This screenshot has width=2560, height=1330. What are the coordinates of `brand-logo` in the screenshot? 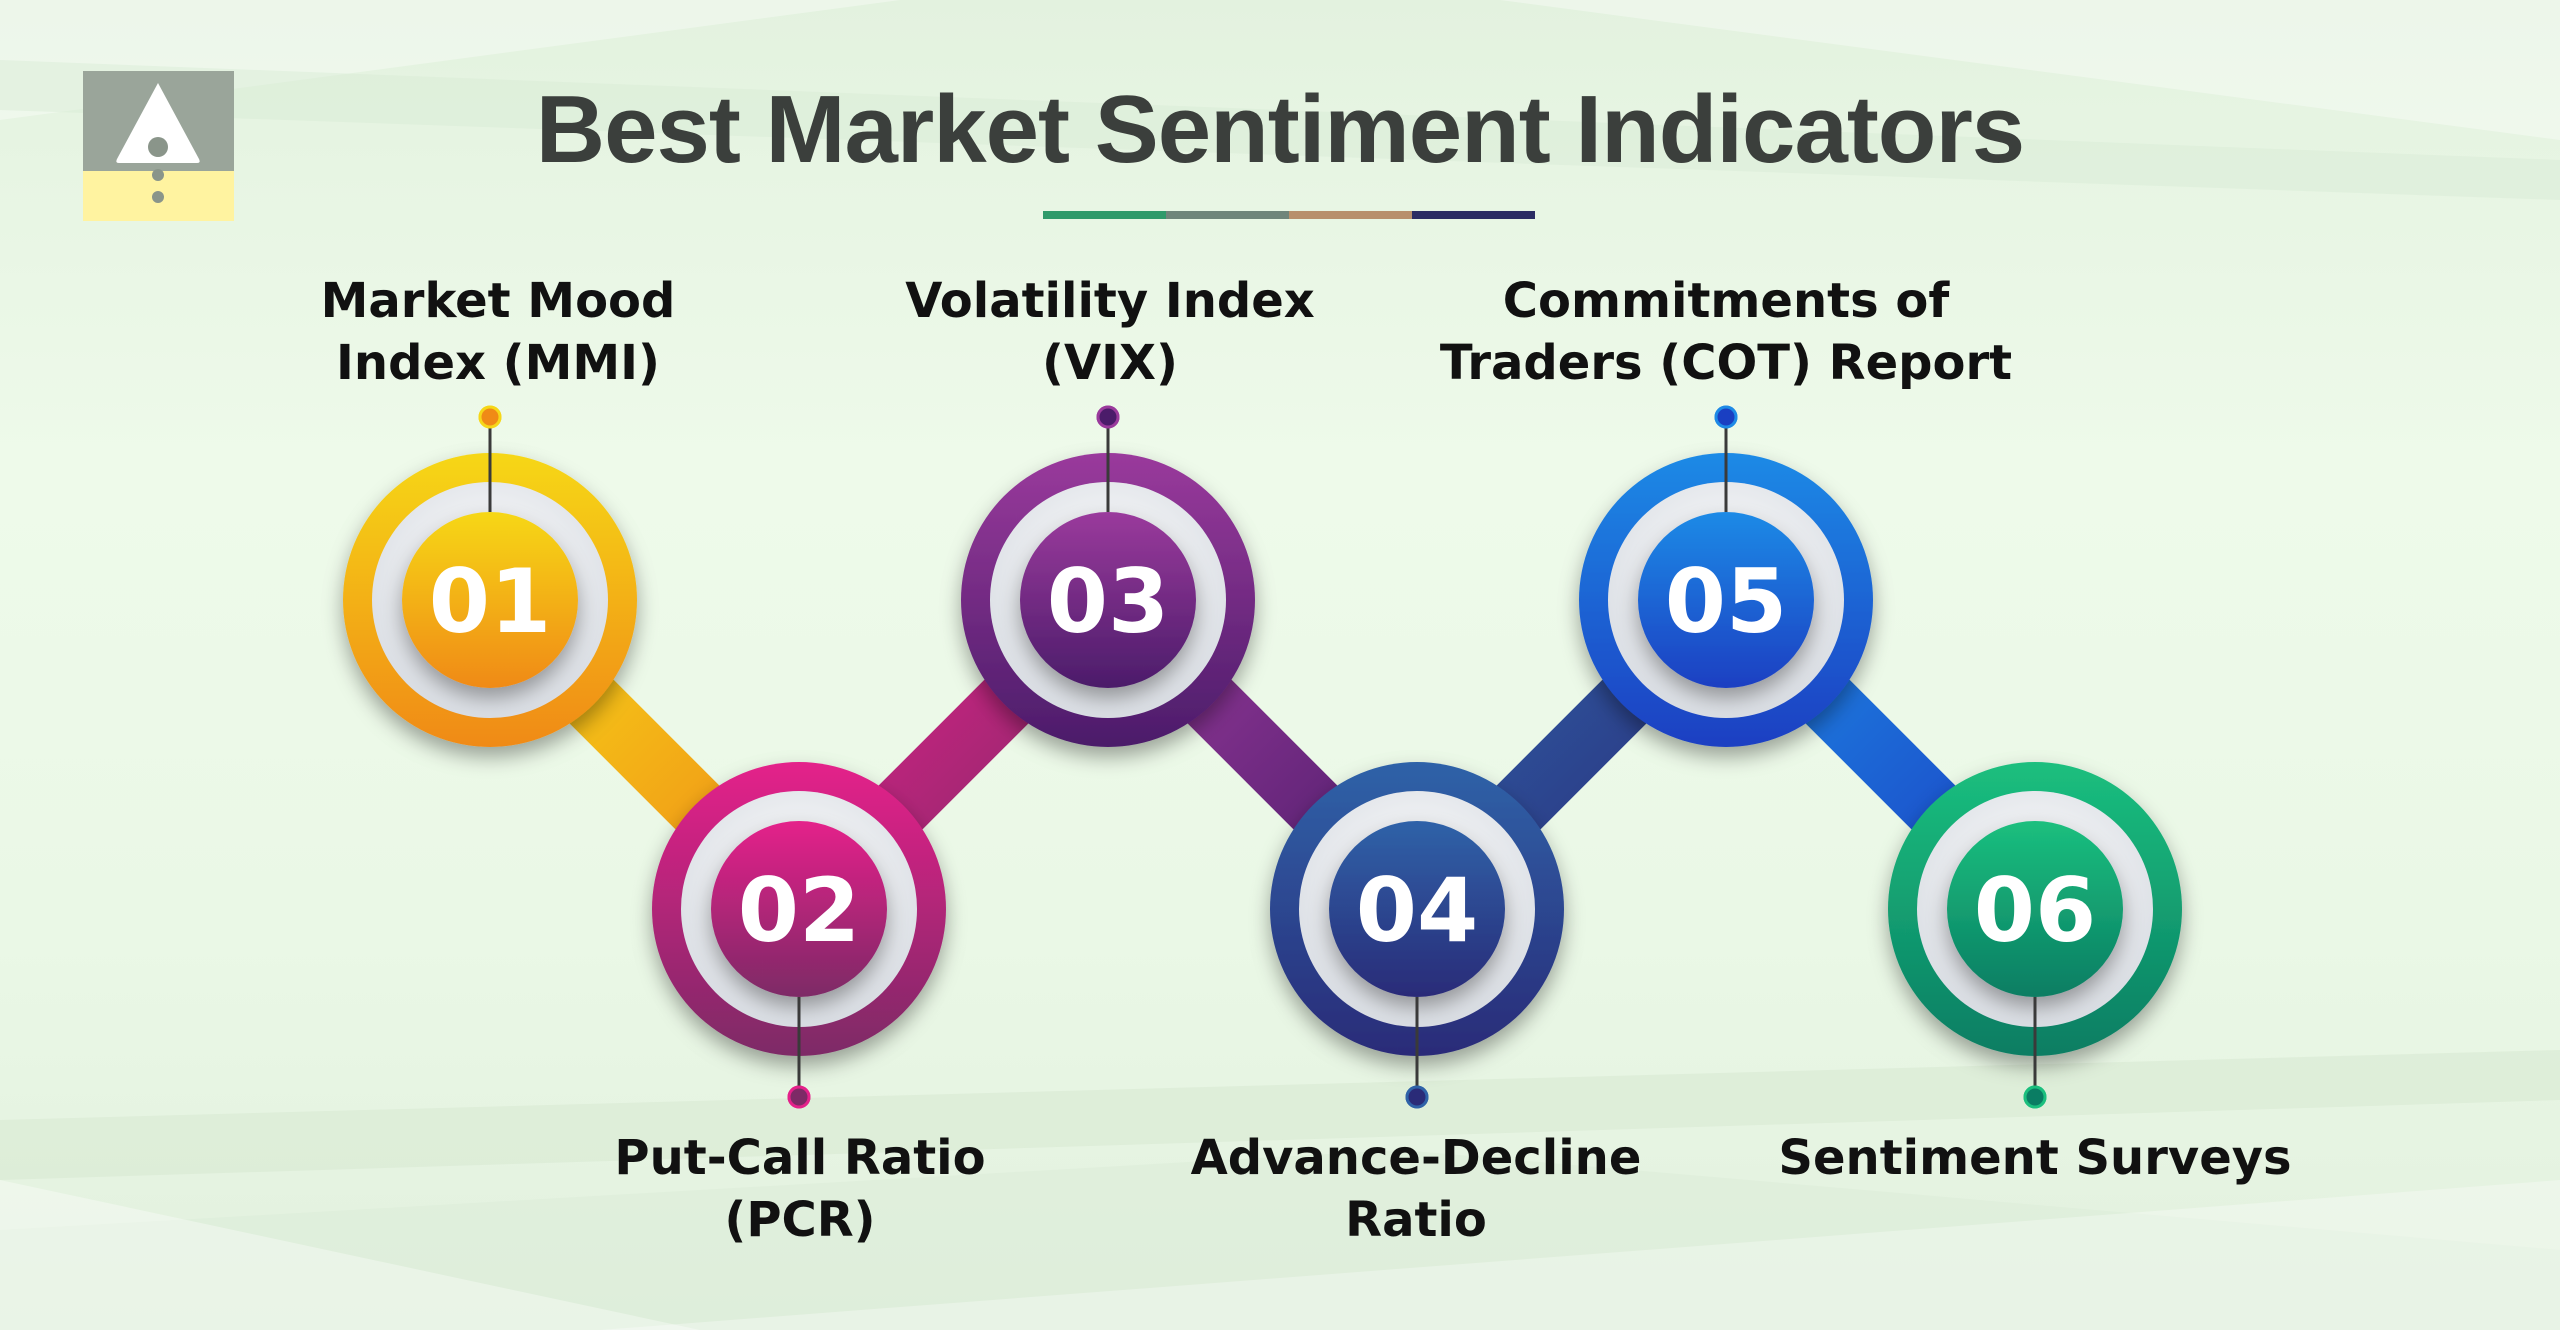 It's located at (158, 146).